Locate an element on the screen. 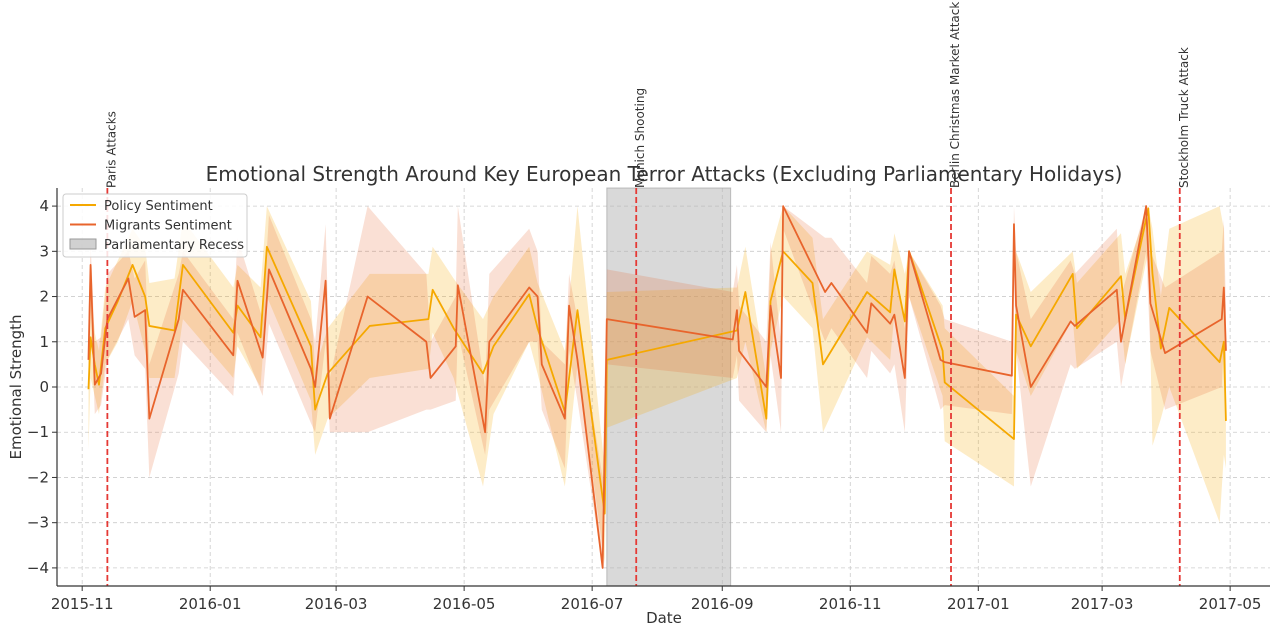 Image resolution: width=1280 pixels, height=636 pixels. x-tick-label: 2017-03 is located at coordinates (1102, 604).